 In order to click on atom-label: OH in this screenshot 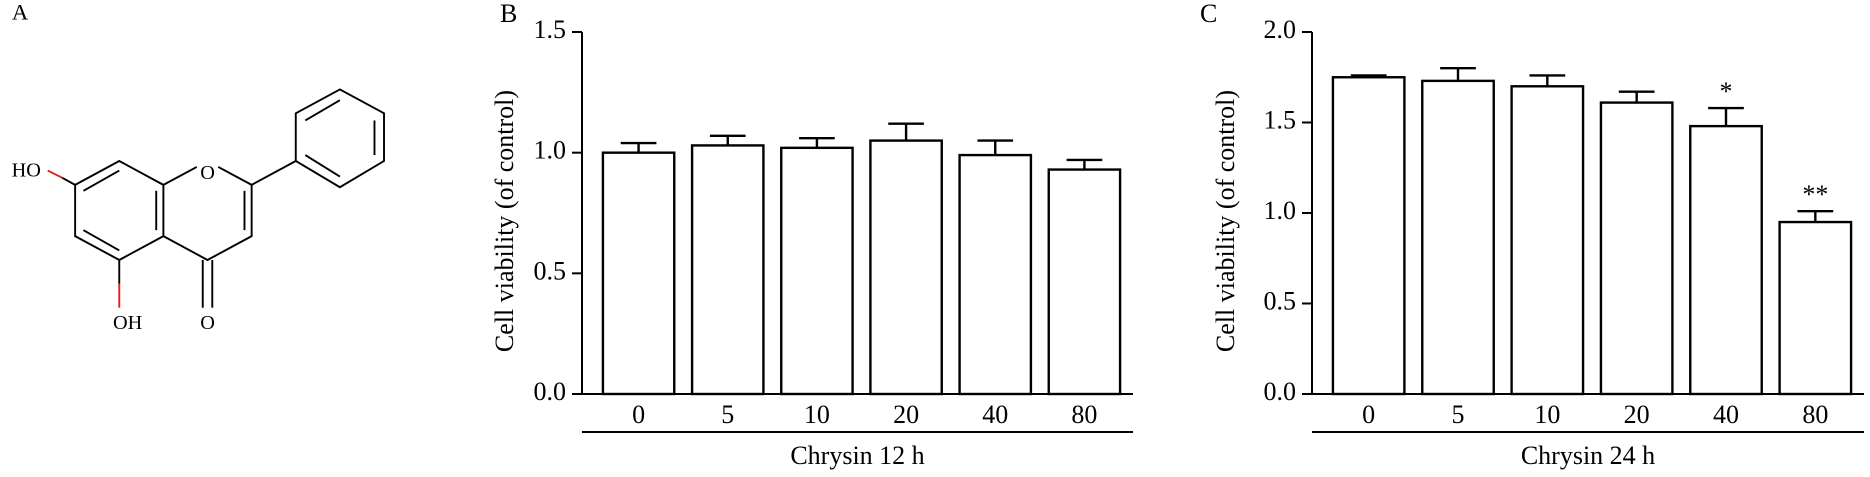, I will do `click(128, 323)`.